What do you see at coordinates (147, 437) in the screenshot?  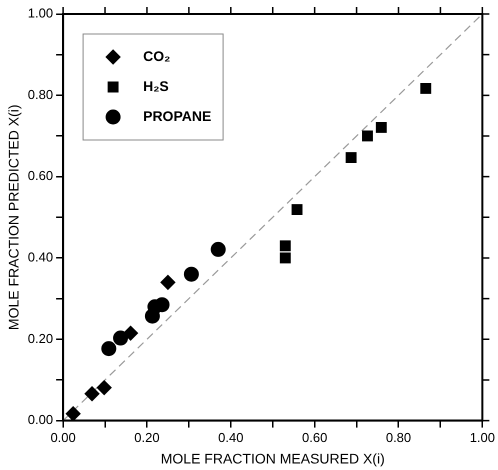 I see `x-tick-label: 0.20` at bounding box center [147, 437].